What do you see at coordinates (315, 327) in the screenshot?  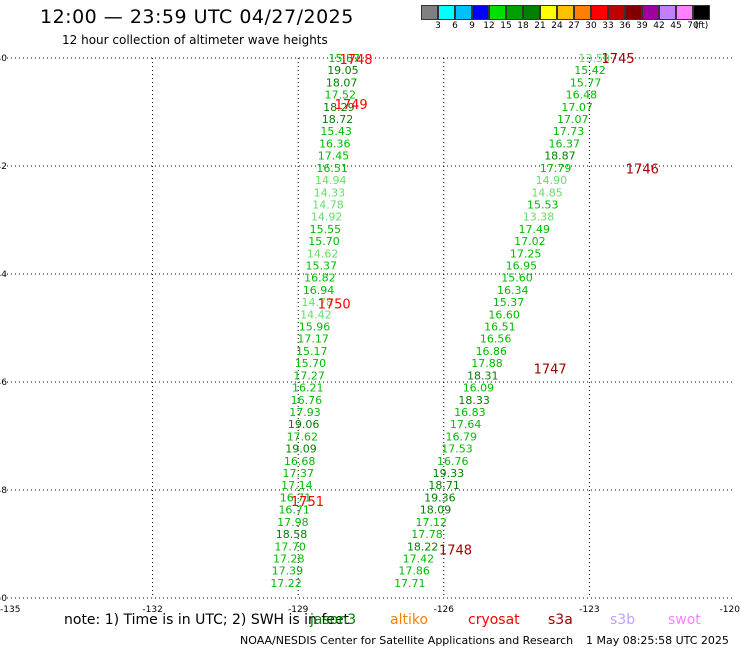 I see `wave-height-point: 15.96` at bounding box center [315, 327].